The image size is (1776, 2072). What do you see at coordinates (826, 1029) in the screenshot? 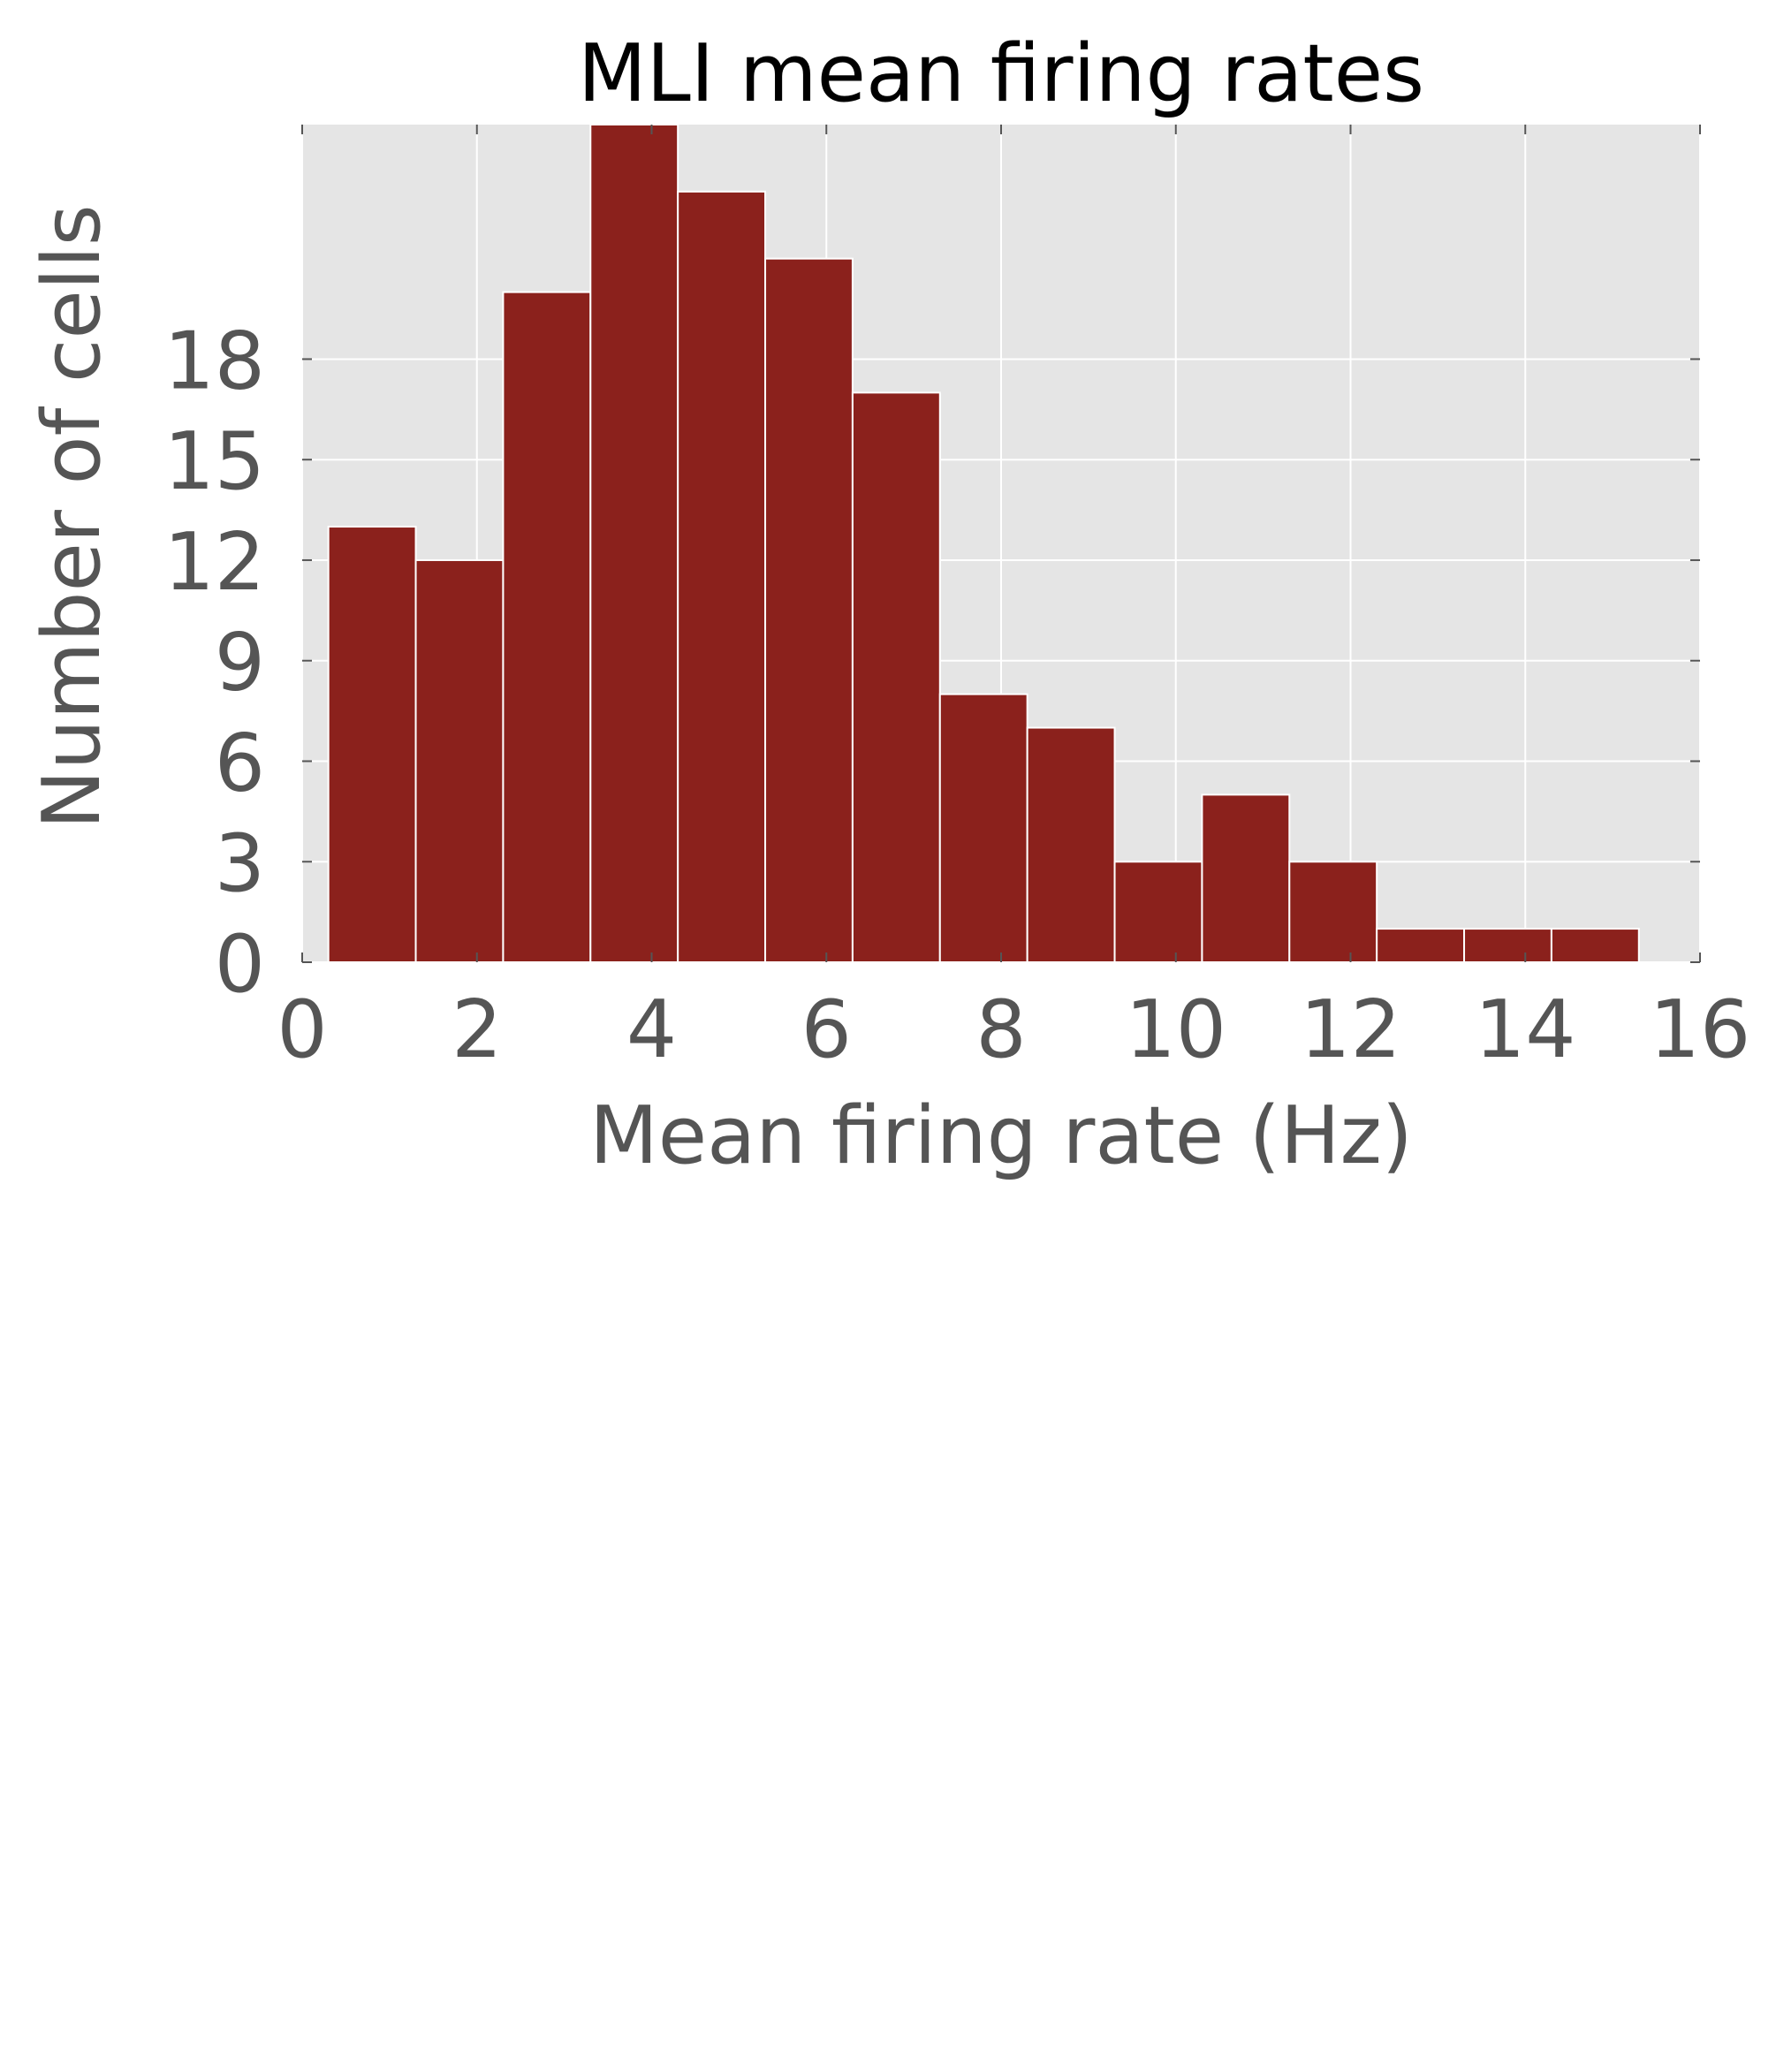
I see `x-tick-label: 6` at bounding box center [826, 1029].